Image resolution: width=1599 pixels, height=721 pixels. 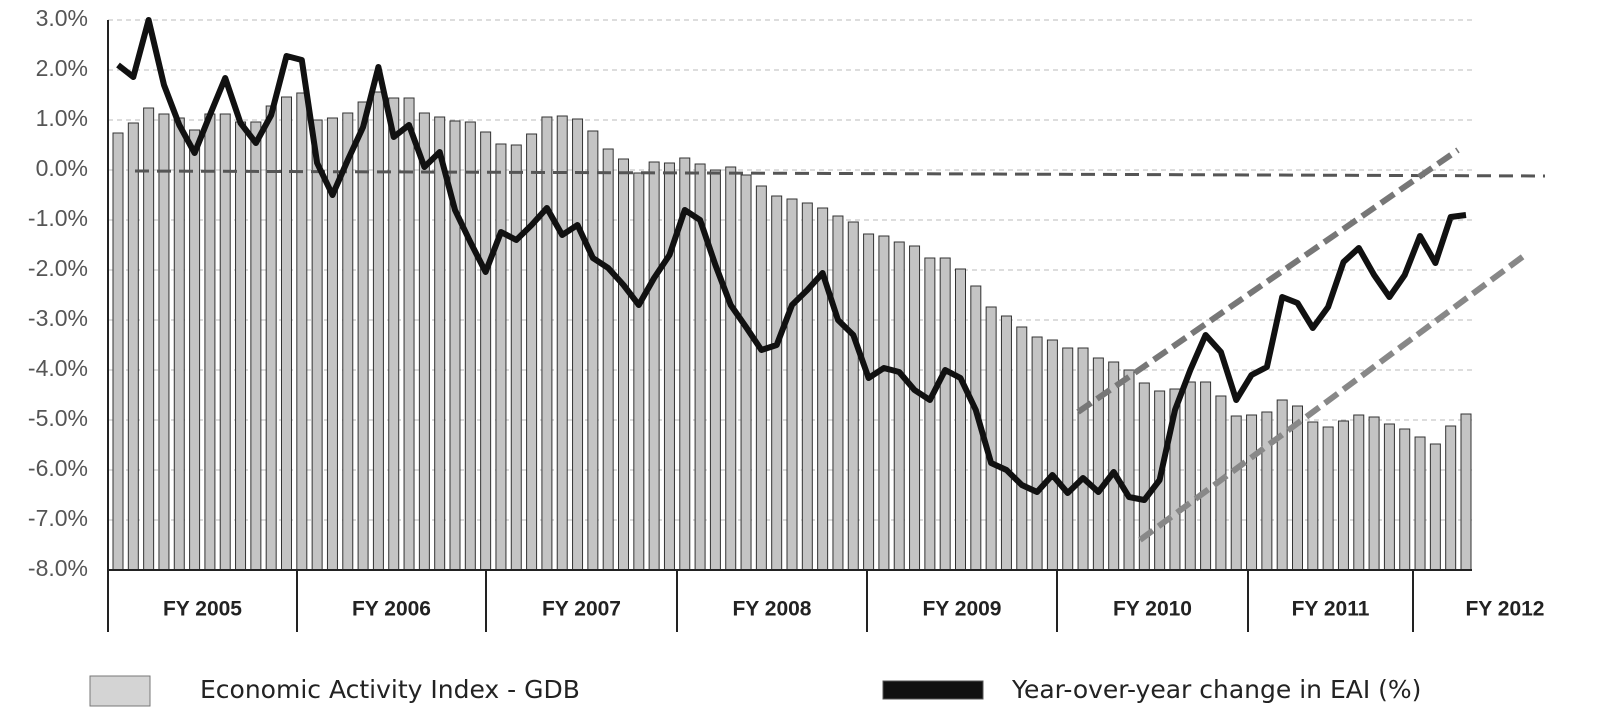 I want to click on legend-label: Economic Activity Index - GDB, so click(x=390, y=689).